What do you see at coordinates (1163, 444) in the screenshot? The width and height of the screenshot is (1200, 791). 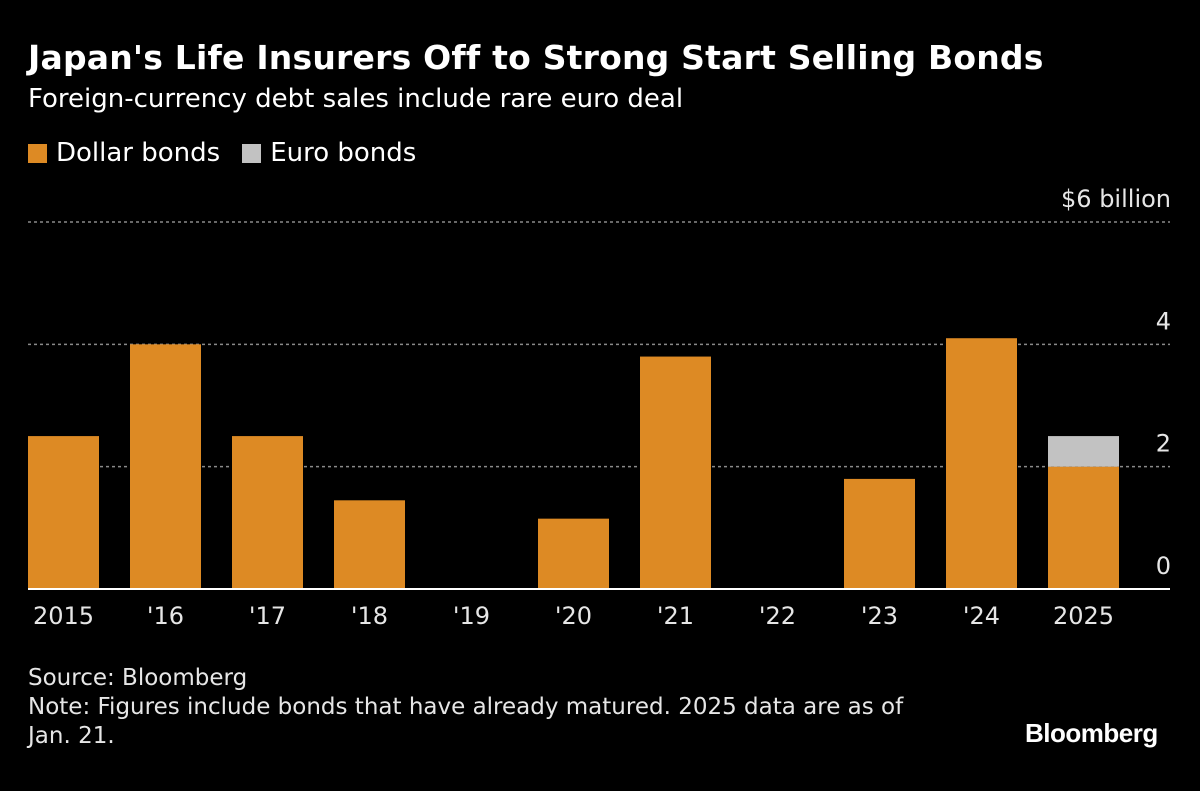 I see `y-tick-label-2: 2` at bounding box center [1163, 444].